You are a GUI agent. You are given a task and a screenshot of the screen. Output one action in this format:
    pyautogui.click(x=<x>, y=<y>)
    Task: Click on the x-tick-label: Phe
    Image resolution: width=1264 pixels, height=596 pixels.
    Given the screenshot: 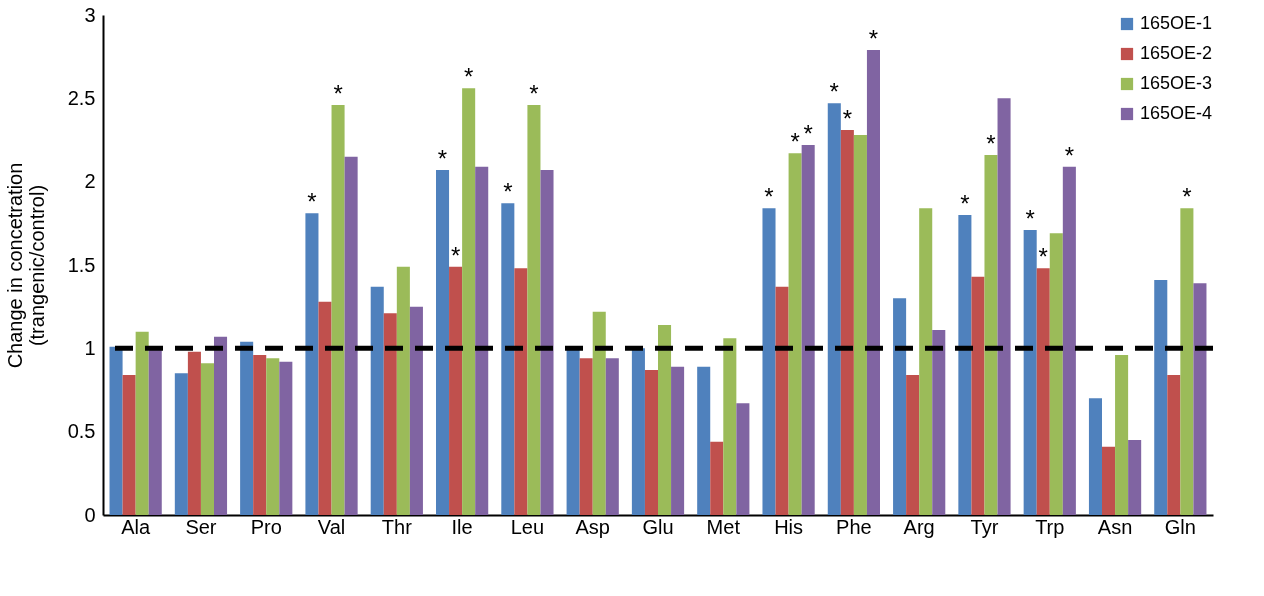 What is the action you would take?
    pyautogui.click(x=854, y=526)
    